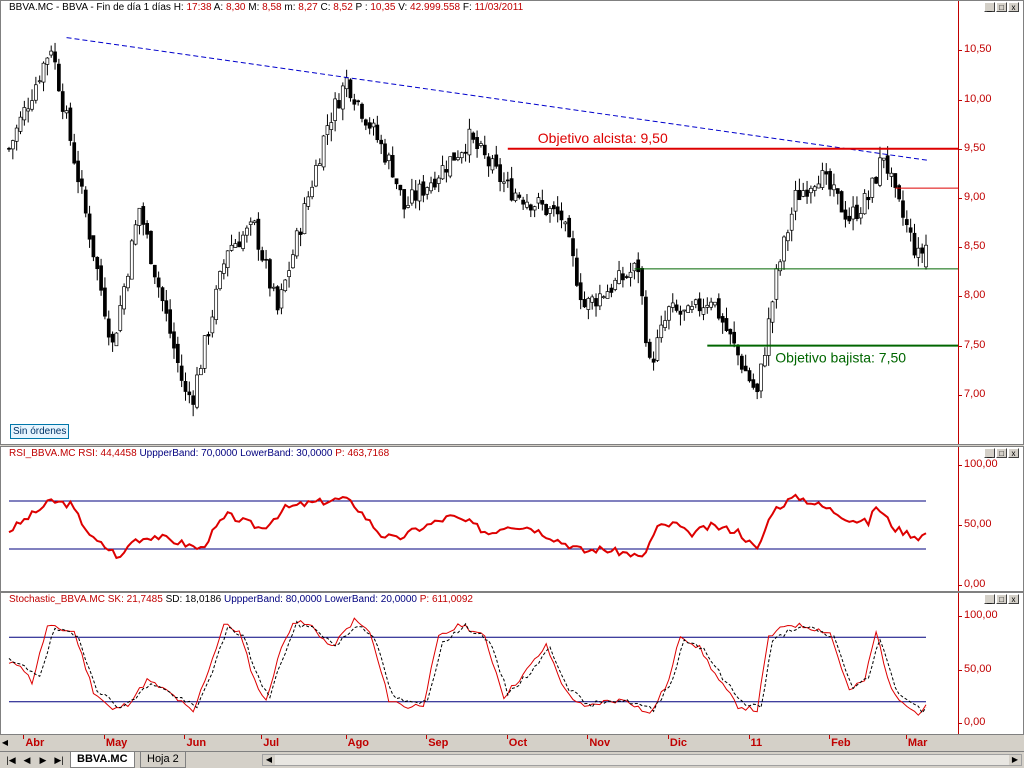 Image resolution: width=1024 pixels, height=768 pixels. I want to click on stochastic-name: Stochastic_BBVA.MC, so click(57, 599).